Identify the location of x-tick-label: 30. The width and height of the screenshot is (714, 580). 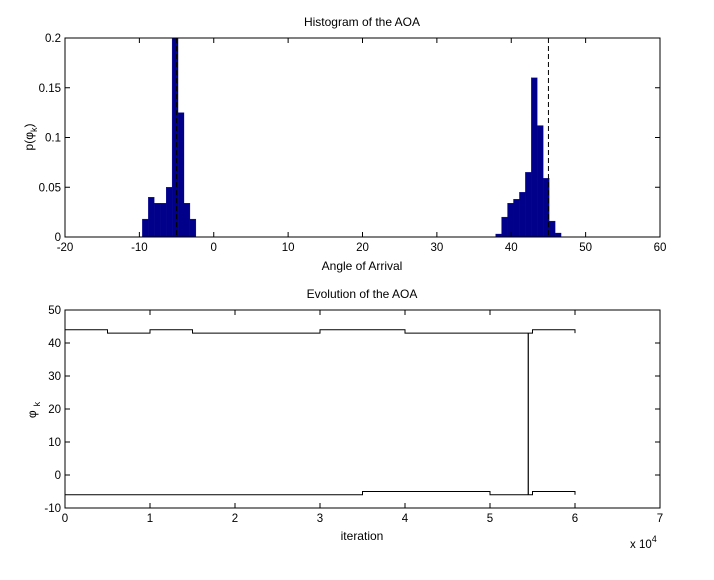
(436, 248).